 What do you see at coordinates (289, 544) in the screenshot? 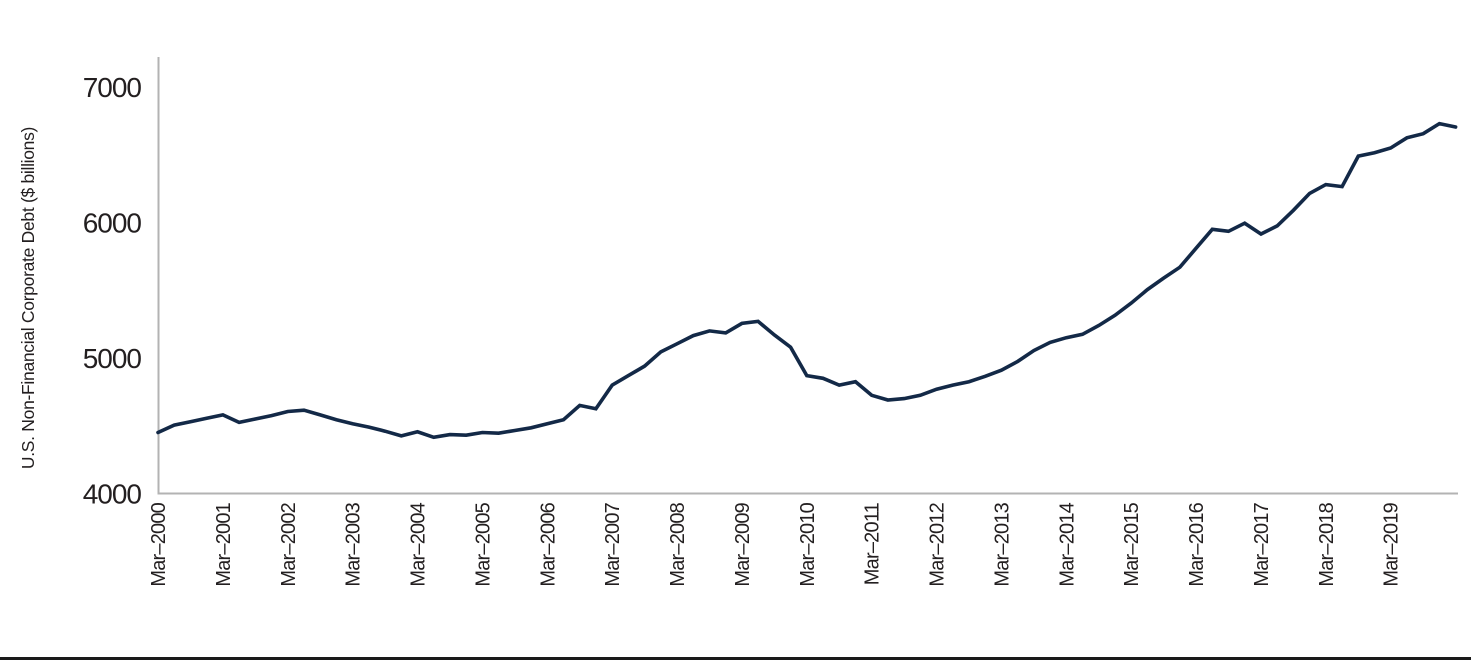
I see `x-tick-label: Mar–2002` at bounding box center [289, 544].